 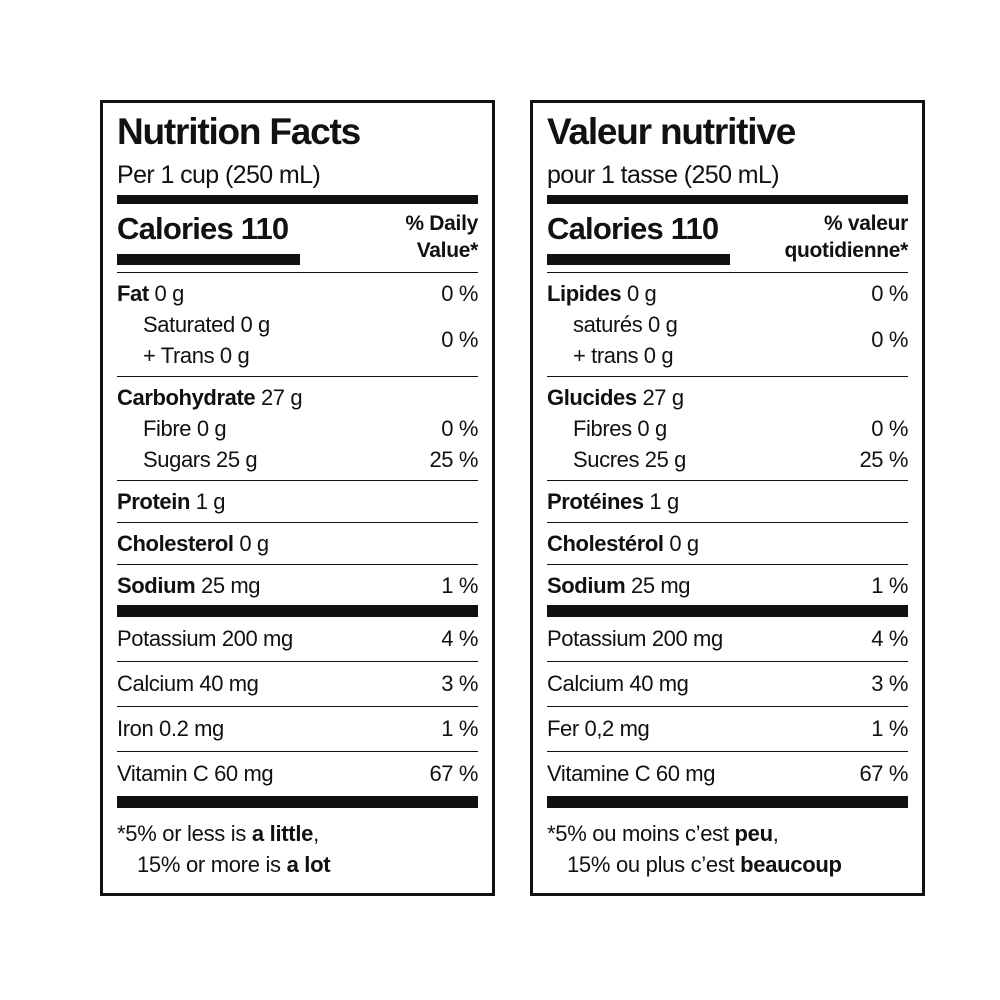 I want to click on nutrient-line: Protéines 1 g, so click(x=613, y=501).